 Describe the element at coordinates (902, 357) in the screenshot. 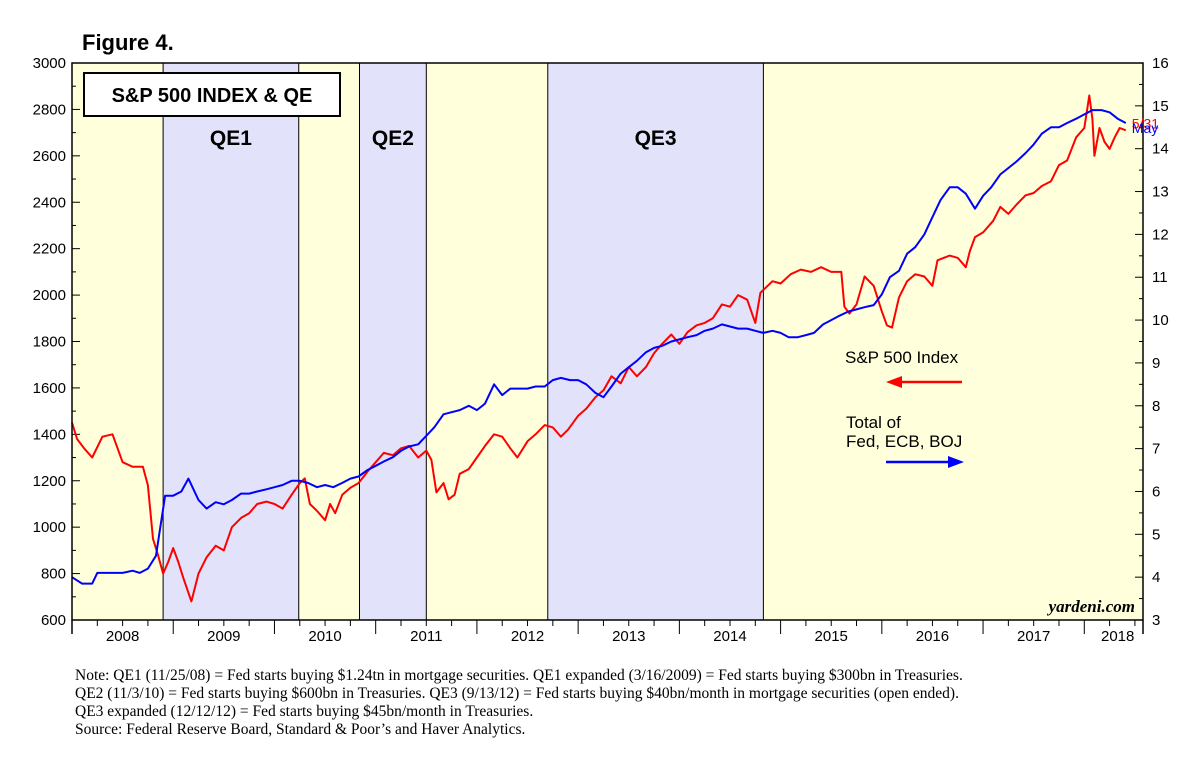

I see `legend-sp500-label: S&P 500 Index` at that location.